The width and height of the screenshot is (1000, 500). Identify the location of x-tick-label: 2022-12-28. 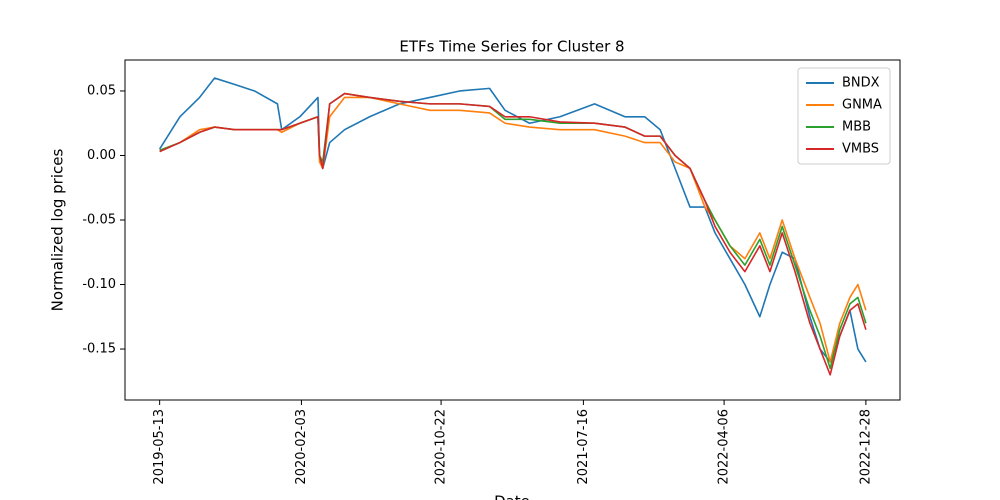
(865, 447).